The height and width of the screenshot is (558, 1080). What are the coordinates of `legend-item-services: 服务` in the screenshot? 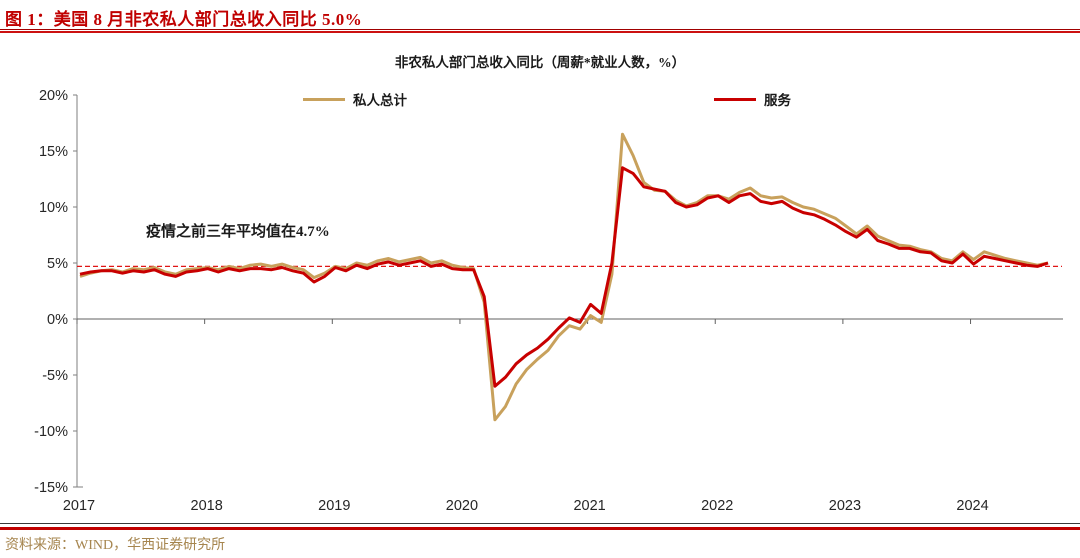 It's located at (752, 99).